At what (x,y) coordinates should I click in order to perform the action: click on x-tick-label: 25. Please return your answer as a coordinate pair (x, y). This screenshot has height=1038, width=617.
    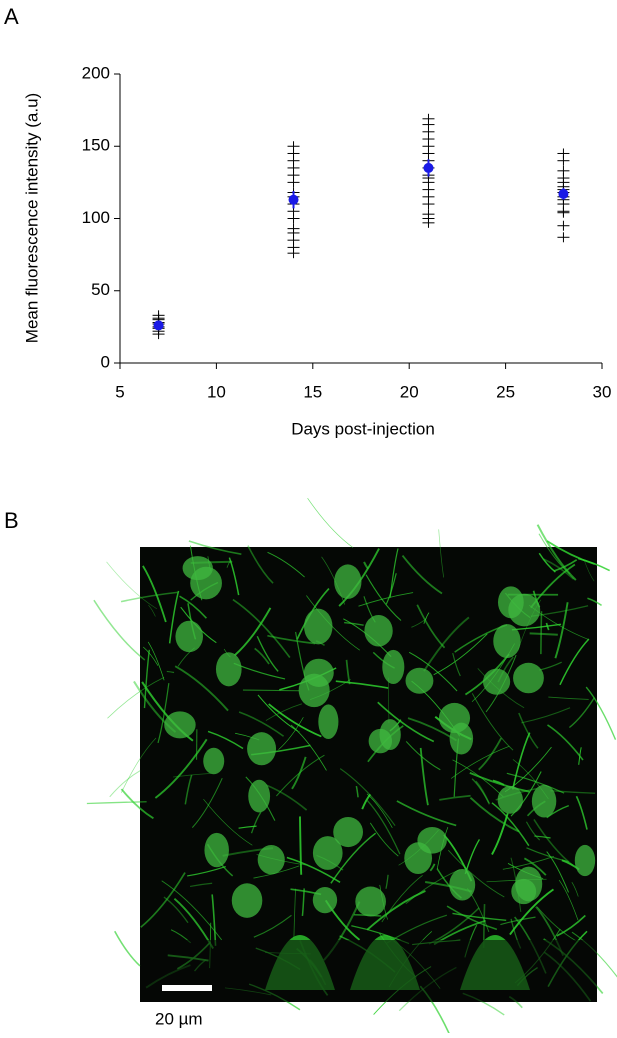
    Looking at the image, I should click on (505, 391).